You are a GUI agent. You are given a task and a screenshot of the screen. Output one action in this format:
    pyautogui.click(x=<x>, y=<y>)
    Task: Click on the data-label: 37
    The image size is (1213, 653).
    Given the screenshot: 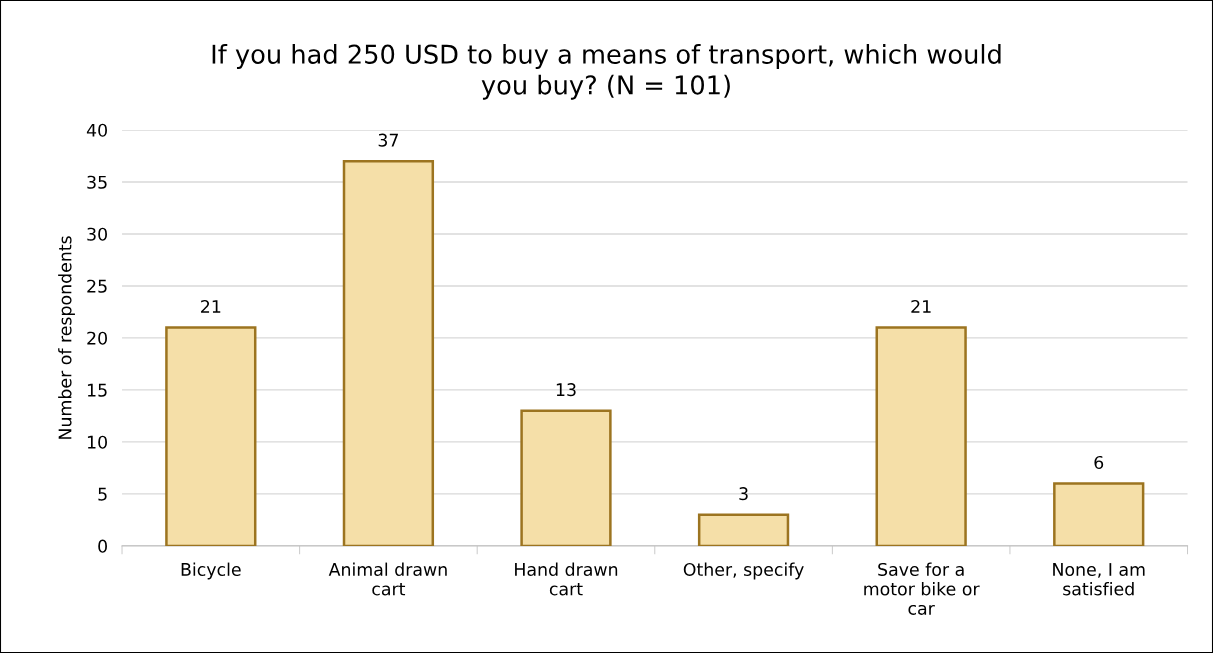 What is the action you would take?
    pyautogui.click(x=388, y=140)
    